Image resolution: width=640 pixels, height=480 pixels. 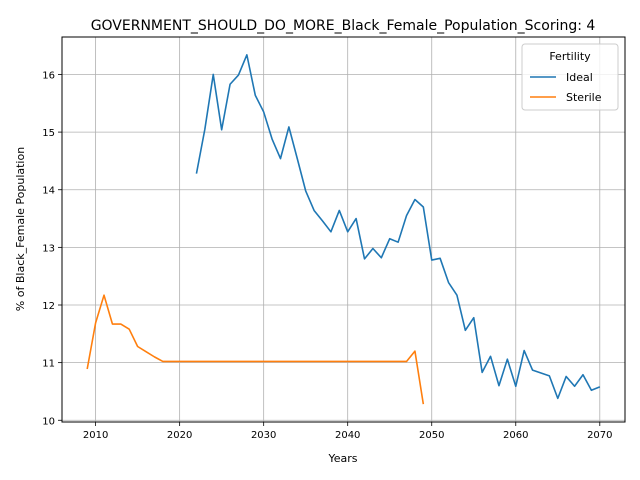 I want to click on y-tick-label: 14, so click(x=48, y=191).